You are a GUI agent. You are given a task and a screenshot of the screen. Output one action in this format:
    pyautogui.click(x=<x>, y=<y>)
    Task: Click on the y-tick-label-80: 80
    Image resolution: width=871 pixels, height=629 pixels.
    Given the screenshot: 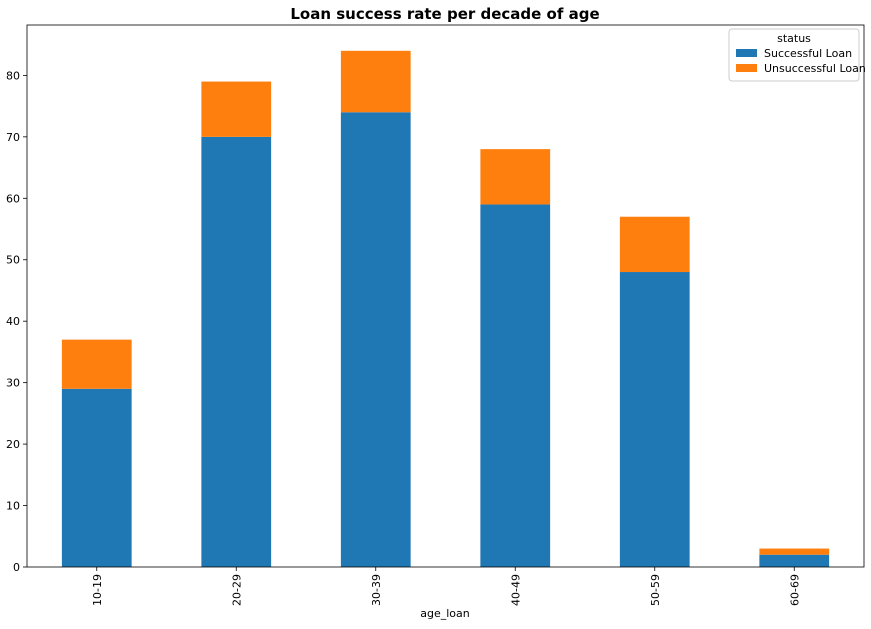 What is the action you would take?
    pyautogui.click(x=13, y=75)
    